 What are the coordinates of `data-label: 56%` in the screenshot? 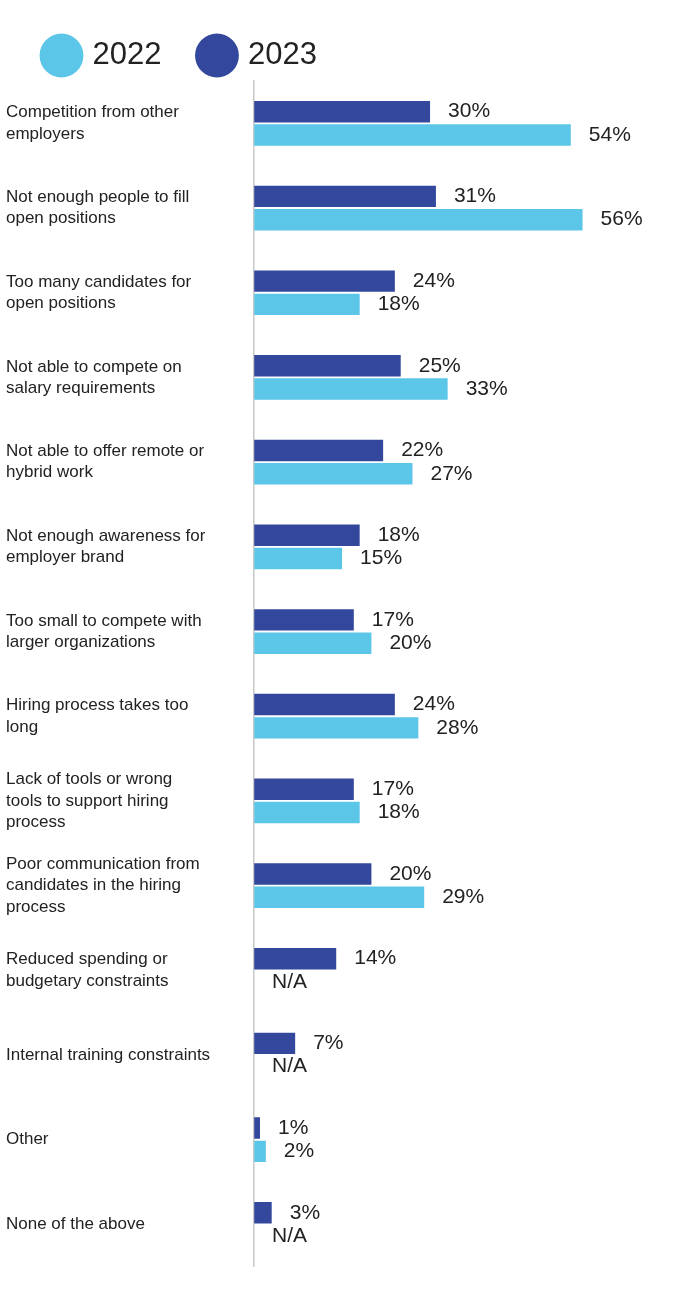 It's located at (621, 218).